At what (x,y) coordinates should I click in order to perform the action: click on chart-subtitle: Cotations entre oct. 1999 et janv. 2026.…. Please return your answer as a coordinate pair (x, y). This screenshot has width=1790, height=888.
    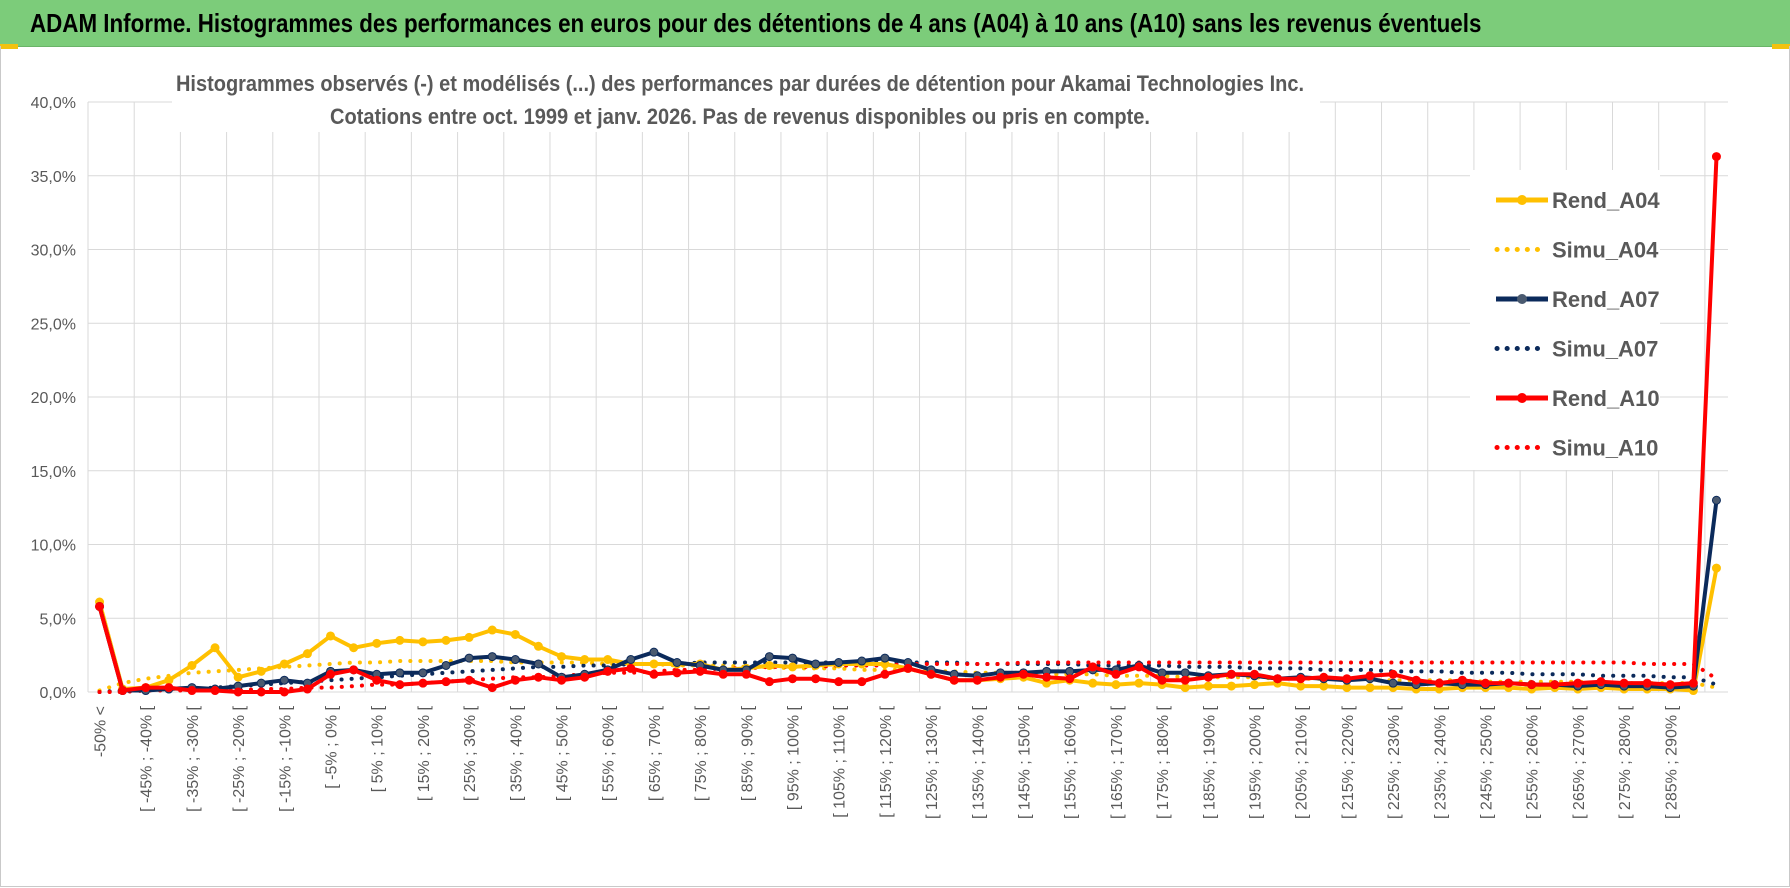
    Looking at the image, I should click on (740, 116).